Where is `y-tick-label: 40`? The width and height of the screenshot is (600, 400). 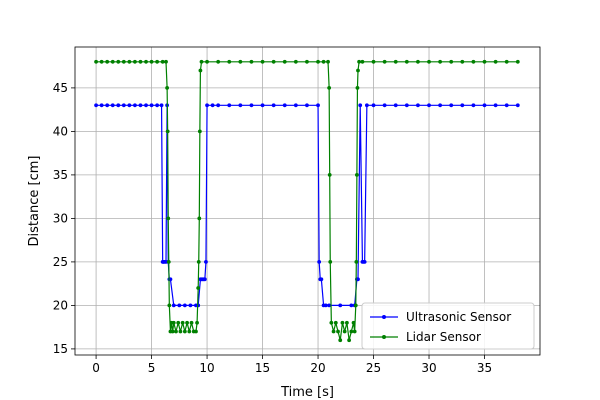
y-tick-label: 40 is located at coordinates (60, 131).